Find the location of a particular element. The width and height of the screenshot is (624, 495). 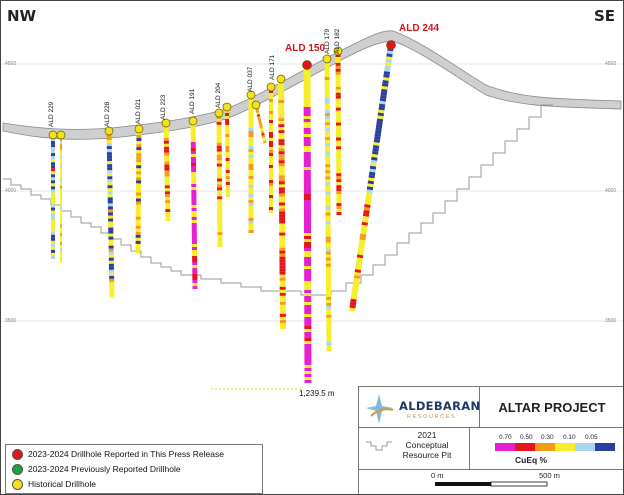

pit-legend-text: 2021 Conceptual Resource Pit is located at coordinates (427, 445).